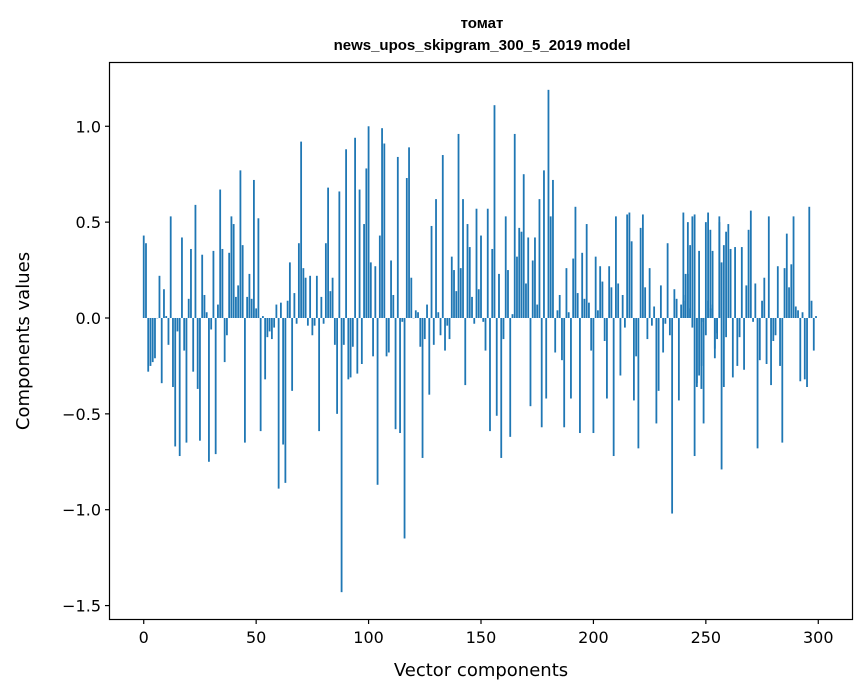 The height and width of the screenshot is (696, 867). What do you see at coordinates (88, 318) in the screenshot?
I see `y-tick-label: 0.0` at bounding box center [88, 318].